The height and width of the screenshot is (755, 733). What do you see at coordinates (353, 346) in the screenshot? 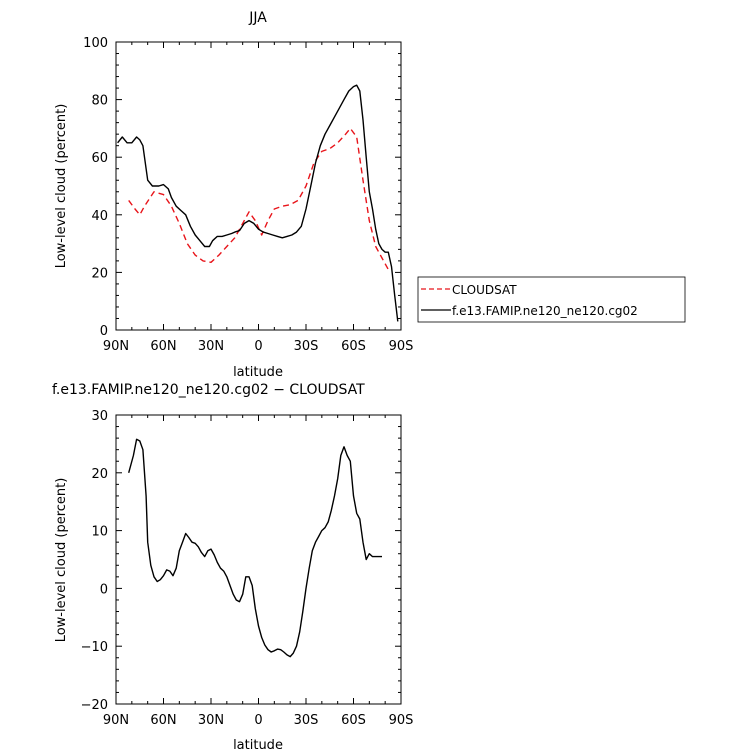
I see `top-chart-x-tick-label: 60S` at bounding box center [353, 346].